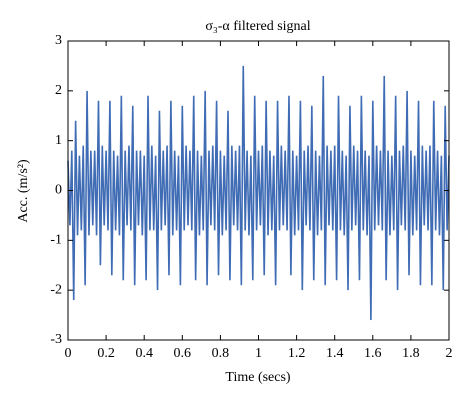 The height and width of the screenshot is (407, 474). Describe the element at coordinates (58, 40) in the screenshot. I see `y-tick-label: 3` at that location.